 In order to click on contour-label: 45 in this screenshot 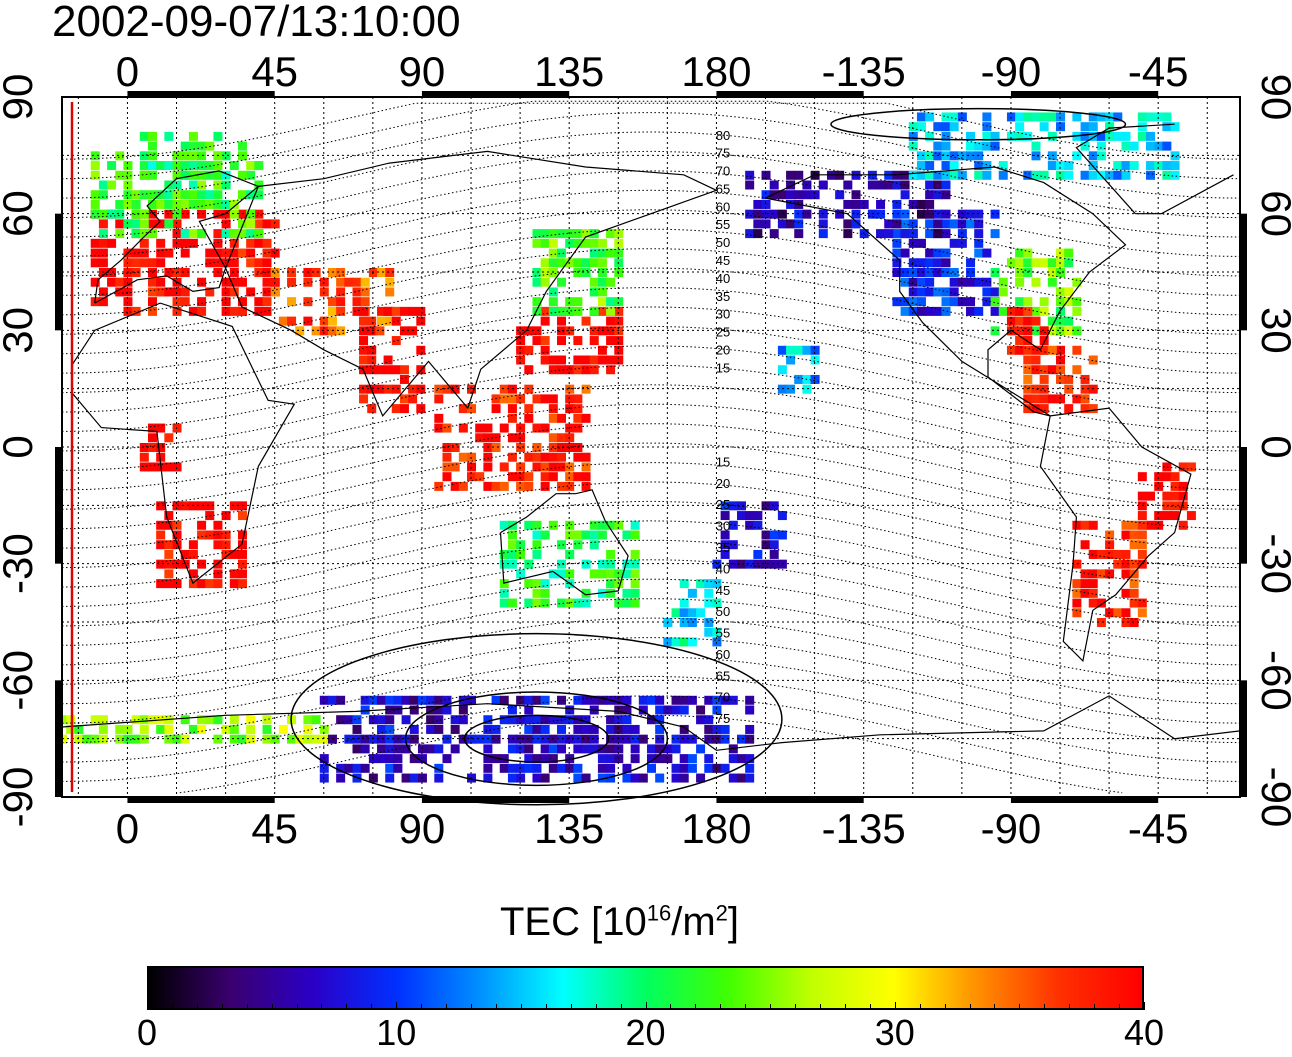, I will do `click(723, 260)`.